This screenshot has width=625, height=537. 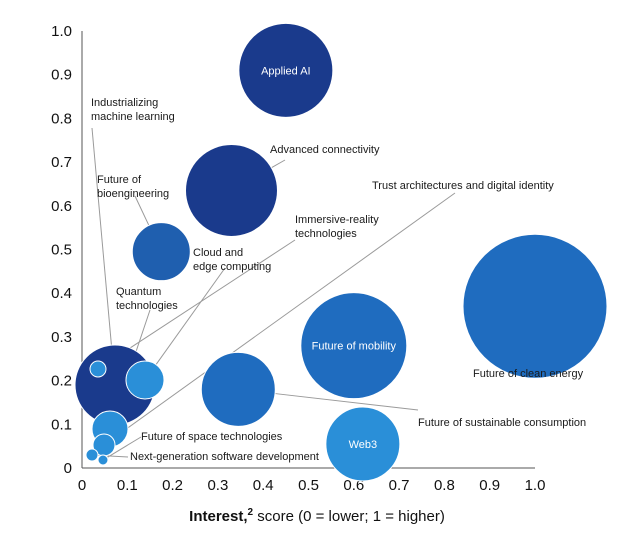 What do you see at coordinates (217, 485) in the screenshot?
I see `x-tick-label: 0.3` at bounding box center [217, 485].